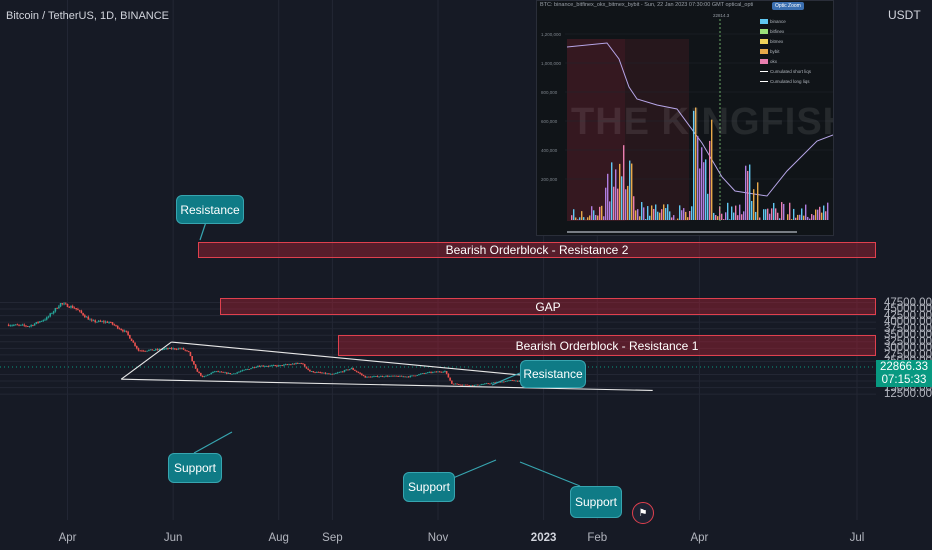 Image resolution: width=932 pixels, height=550 pixels. What do you see at coordinates (210, 209) in the screenshot?
I see `resistance-callout-top: Resistance` at bounding box center [210, 209].